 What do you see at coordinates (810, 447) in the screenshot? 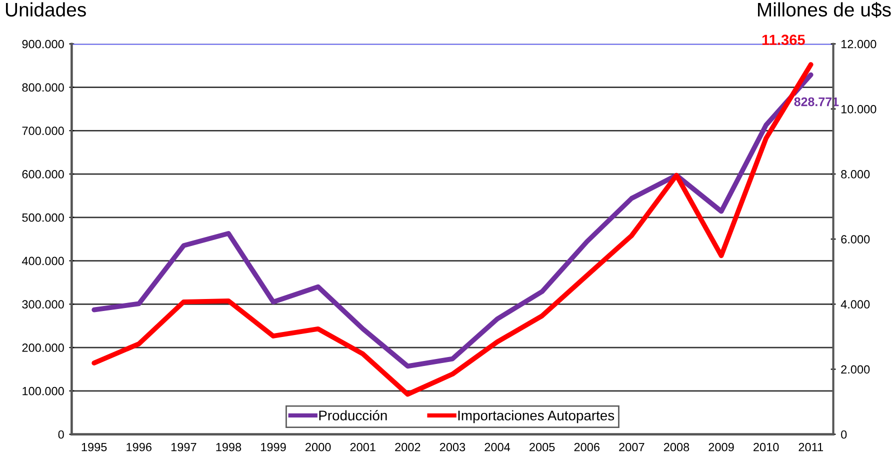
I see `x-tick-label: 2011` at bounding box center [810, 447].